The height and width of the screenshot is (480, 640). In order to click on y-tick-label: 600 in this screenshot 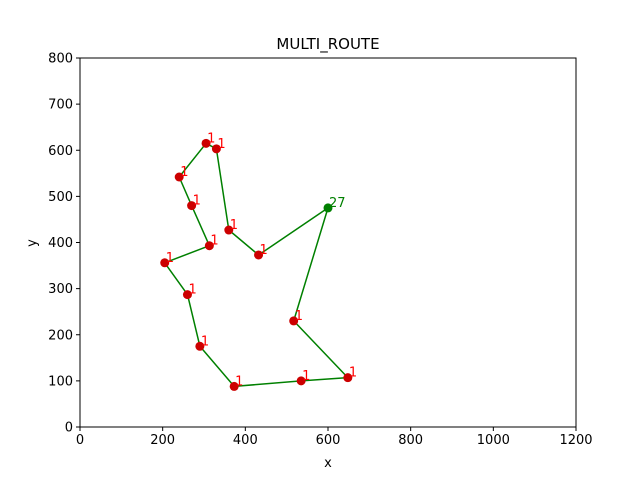, I will do `click(60, 151)`.